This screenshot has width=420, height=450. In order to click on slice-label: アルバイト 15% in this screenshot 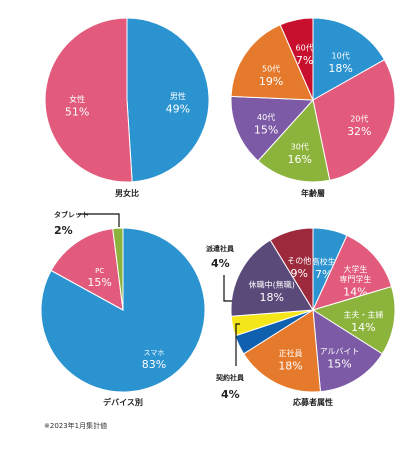, I will do `click(340, 359)`.